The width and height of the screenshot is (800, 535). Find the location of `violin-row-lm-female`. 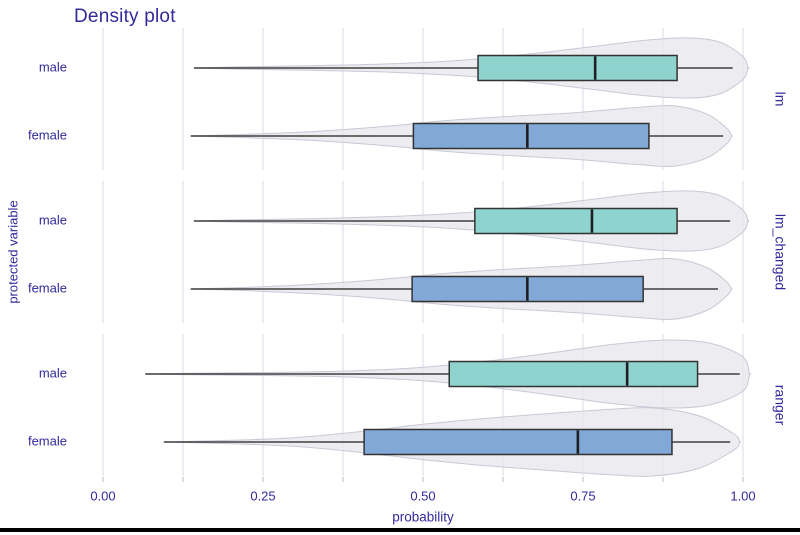

violin-row-lm-female is located at coordinates (461, 136).